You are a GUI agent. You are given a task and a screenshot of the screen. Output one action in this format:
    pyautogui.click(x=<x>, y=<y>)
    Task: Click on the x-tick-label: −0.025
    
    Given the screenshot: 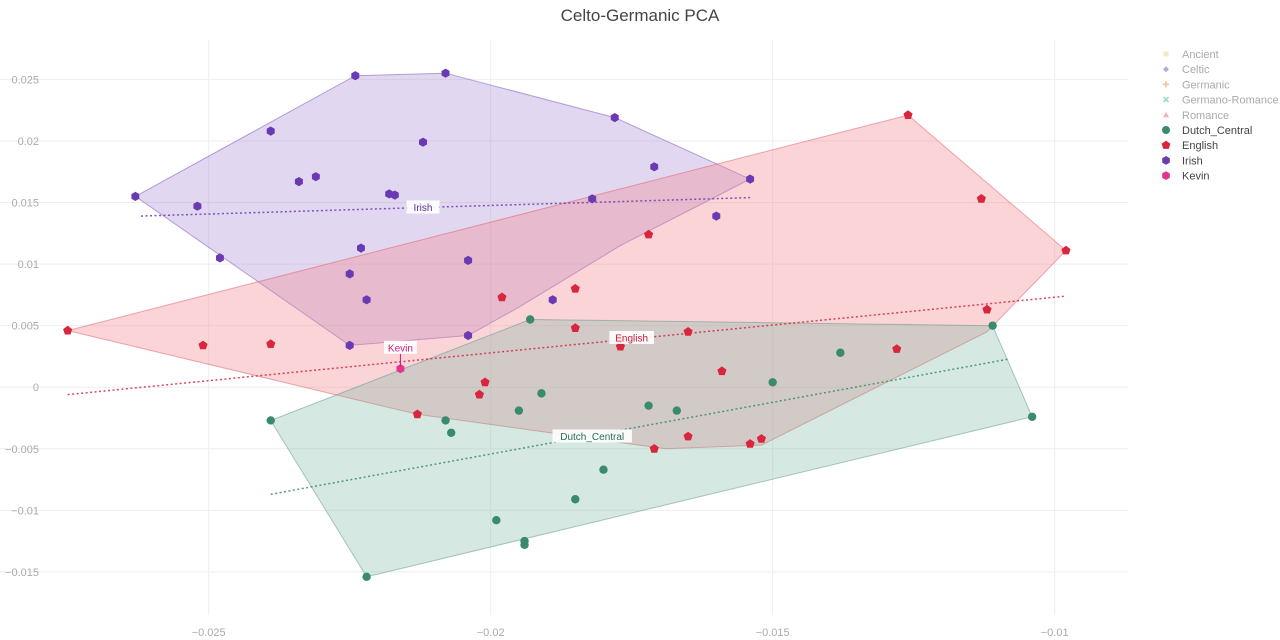 What is the action you would take?
    pyautogui.click(x=209, y=633)
    